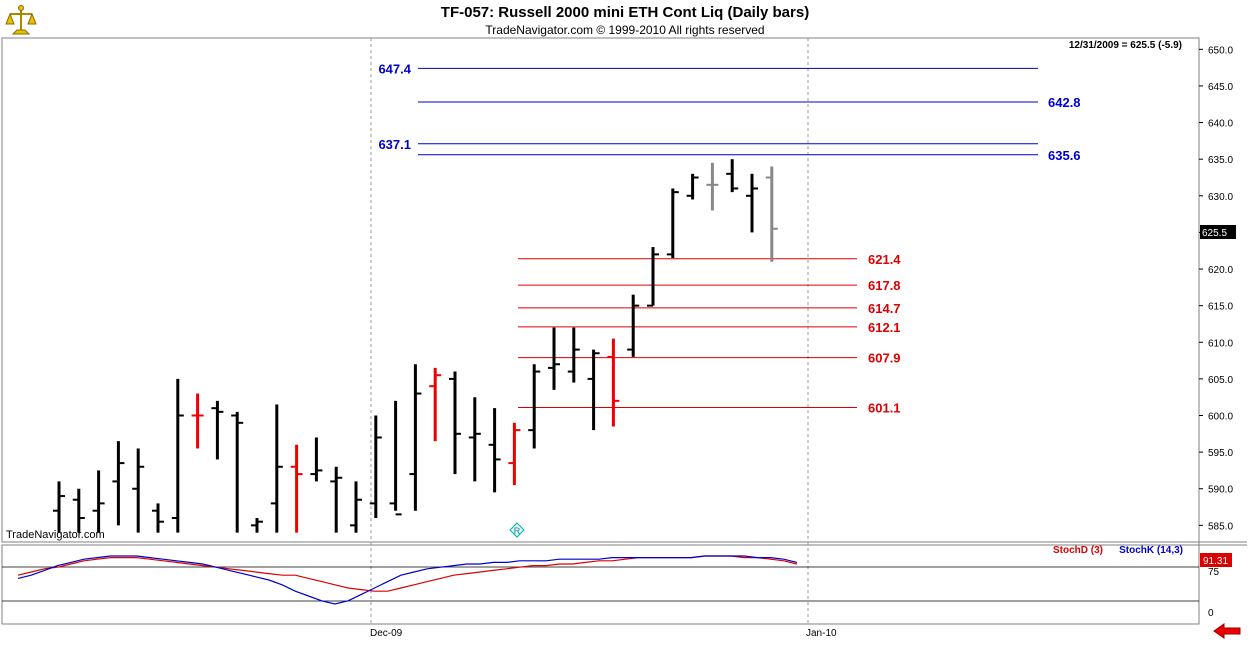  Describe the element at coordinates (1220, 307) in the screenshot. I see `y-tick-label: 615.0` at that location.